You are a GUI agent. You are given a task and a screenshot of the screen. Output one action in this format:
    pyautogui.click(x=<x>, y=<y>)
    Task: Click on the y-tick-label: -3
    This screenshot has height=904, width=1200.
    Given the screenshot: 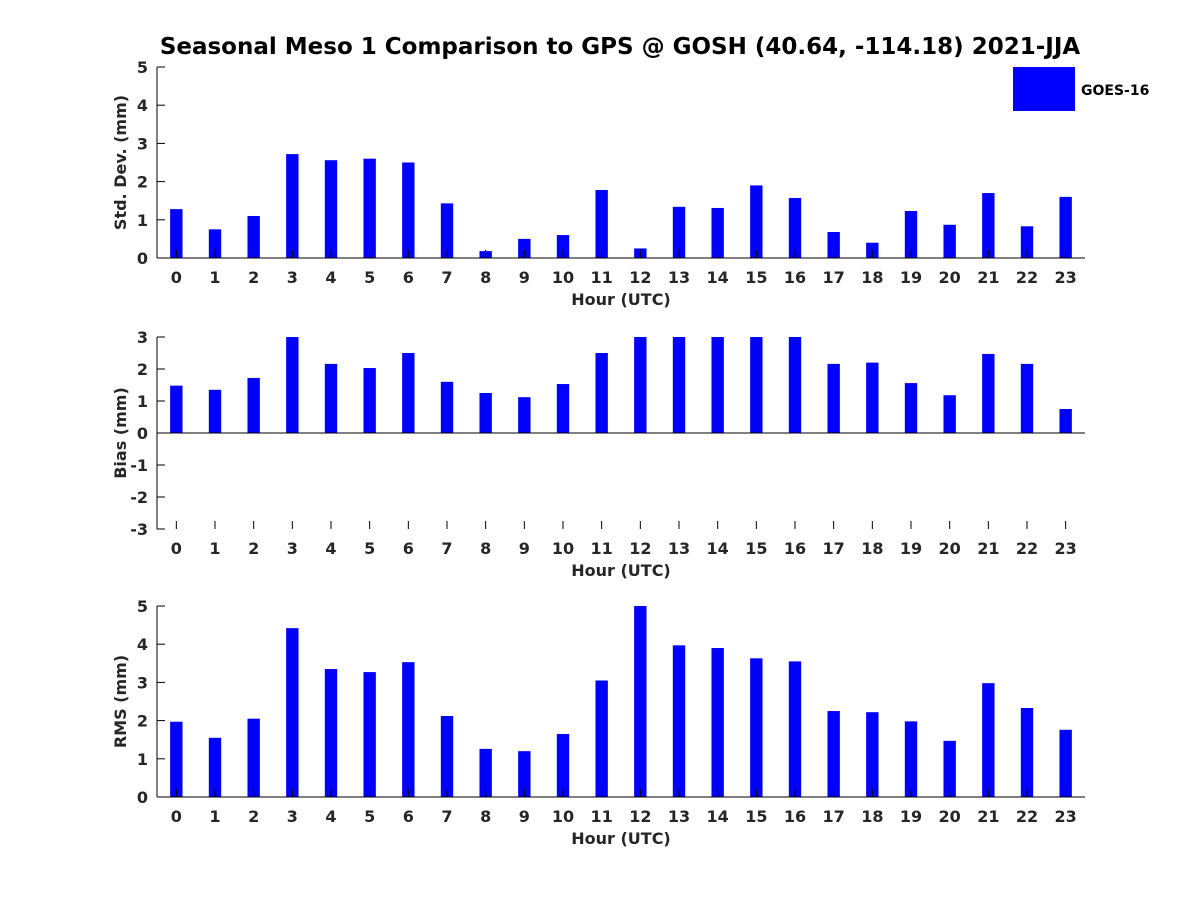 What is the action you would take?
    pyautogui.click(x=139, y=529)
    